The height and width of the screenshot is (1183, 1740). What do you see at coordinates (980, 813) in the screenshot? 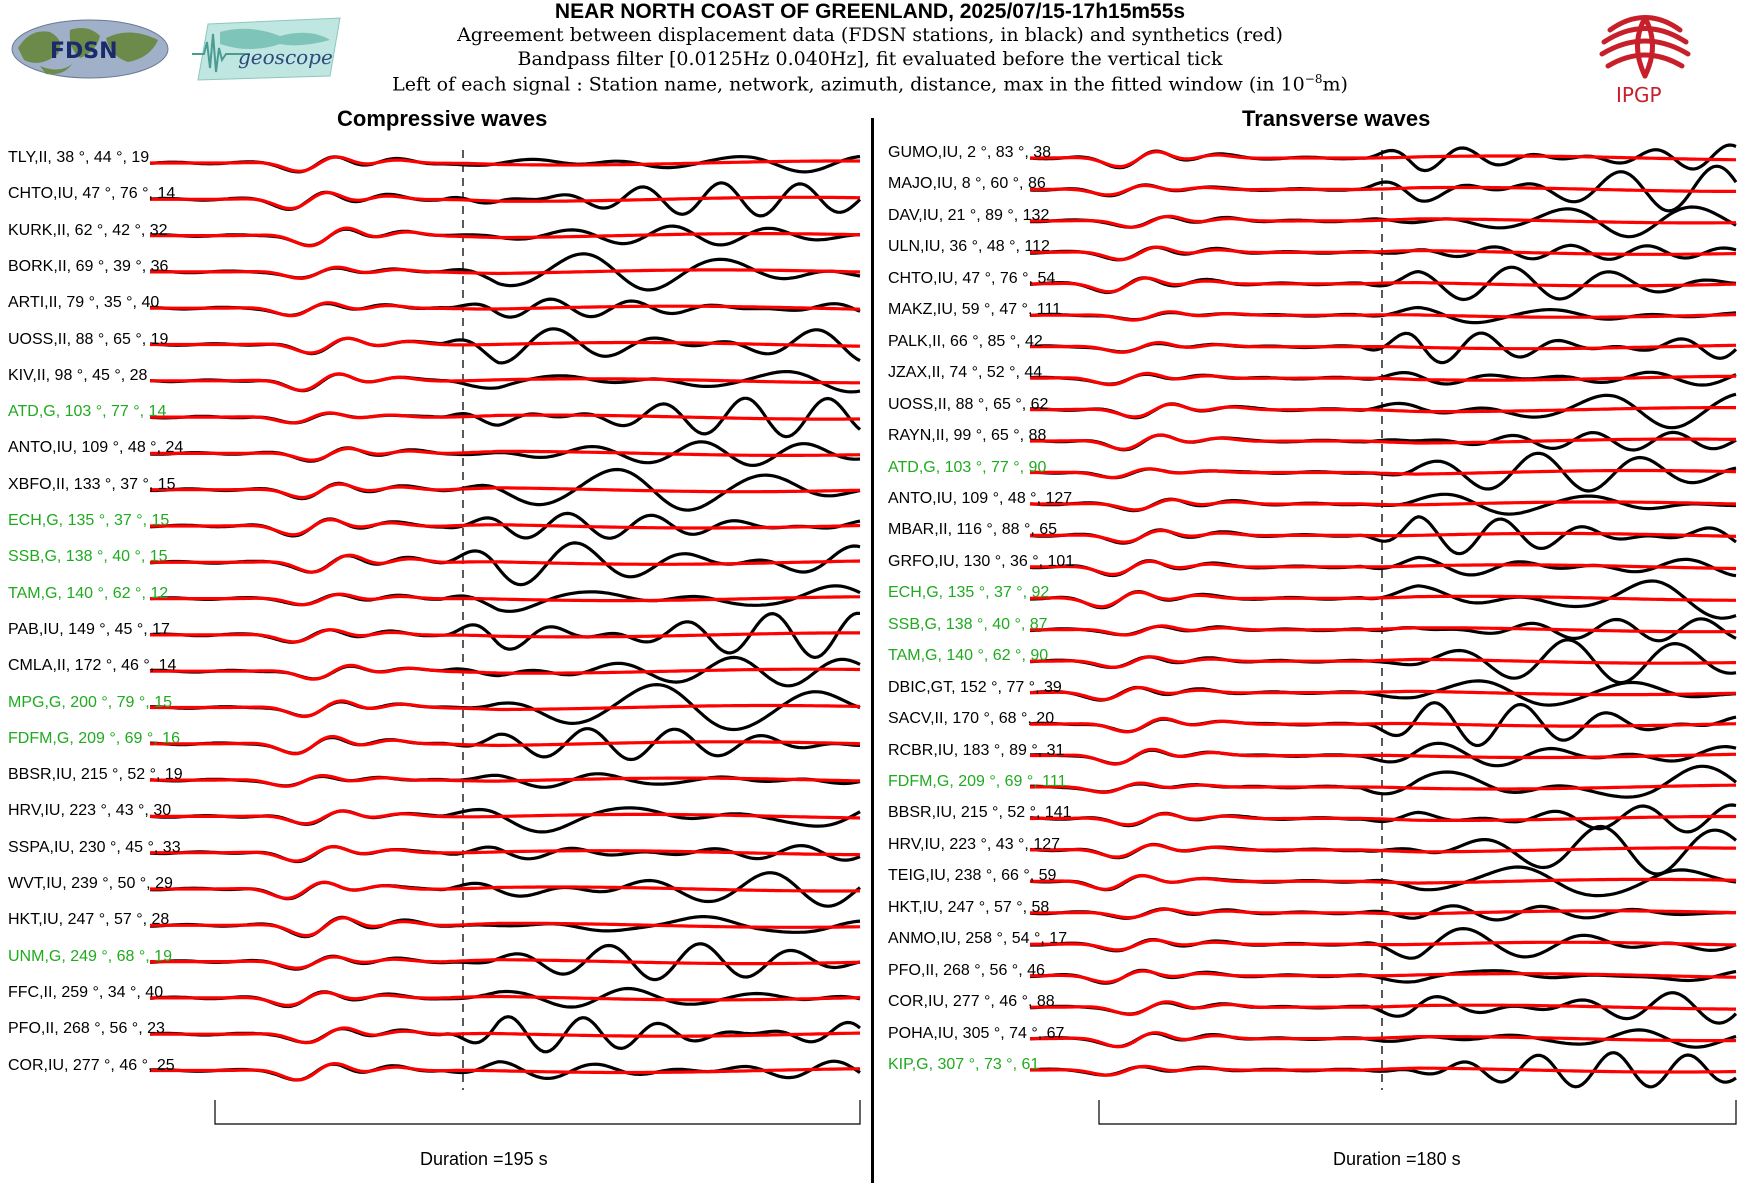
I see `station-label: BBSR,IU, 215 °, 52 °, 141` at bounding box center [980, 813].